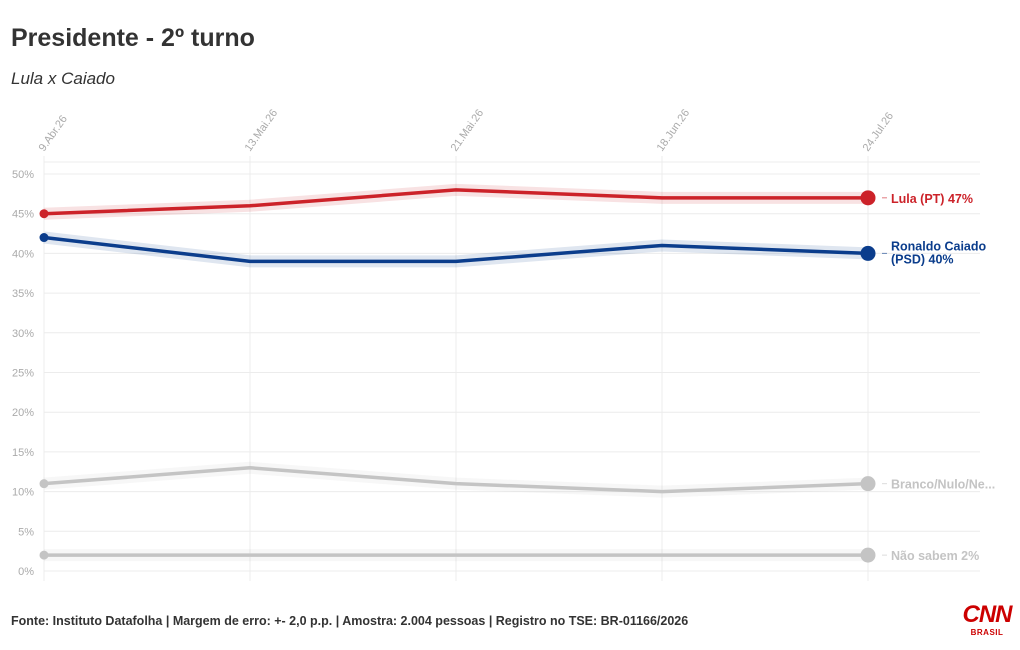  What do you see at coordinates (23, 493) in the screenshot?
I see `y-tick-label: 10%` at bounding box center [23, 493].